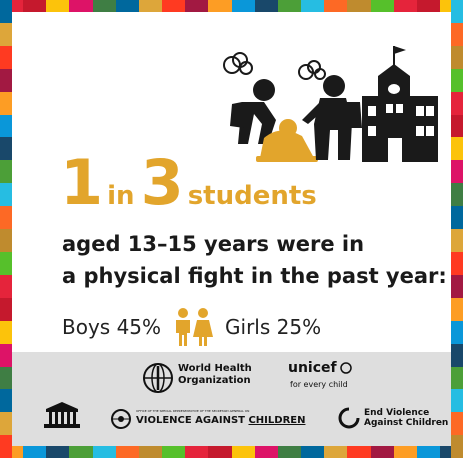 This screenshot has height=458, width=463. I want to click on srsg-big-1: VIOLENCE AGAINST, so click(190, 420).